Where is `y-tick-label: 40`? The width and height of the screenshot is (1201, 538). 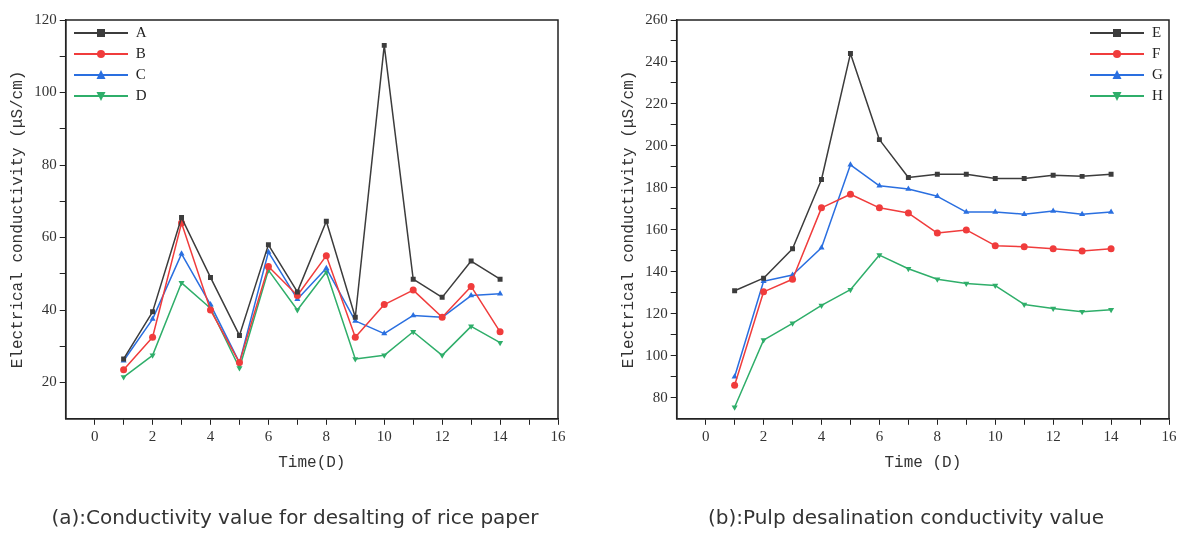
y-tick-label: 40 is located at coordinates (49, 308).